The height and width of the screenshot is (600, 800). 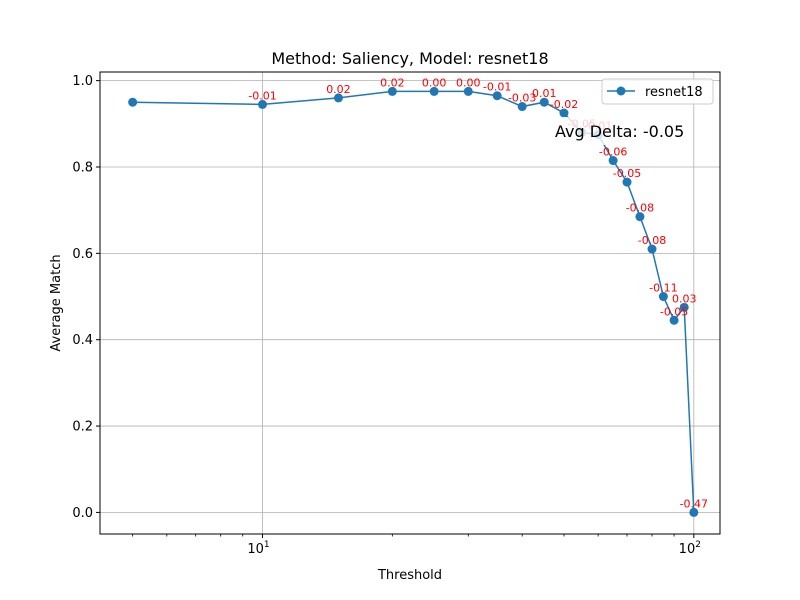 I want to click on chart-title: Method: Saliency, Model: resnet18, so click(x=409, y=58).